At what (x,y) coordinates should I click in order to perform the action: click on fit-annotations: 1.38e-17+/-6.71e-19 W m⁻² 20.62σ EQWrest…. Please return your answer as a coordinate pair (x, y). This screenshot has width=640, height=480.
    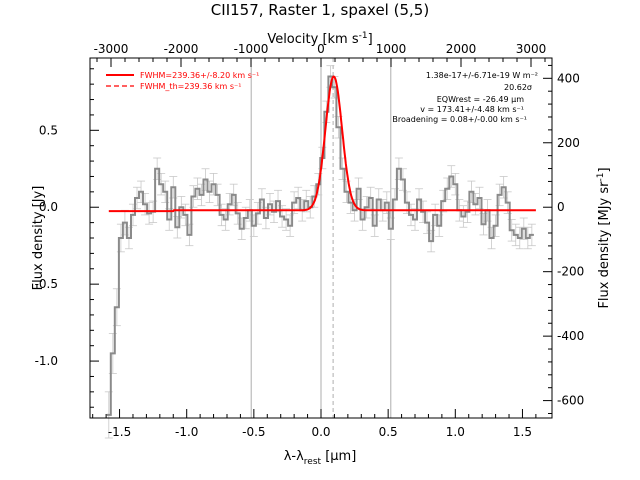
    Looking at the image, I should click on (465, 97).